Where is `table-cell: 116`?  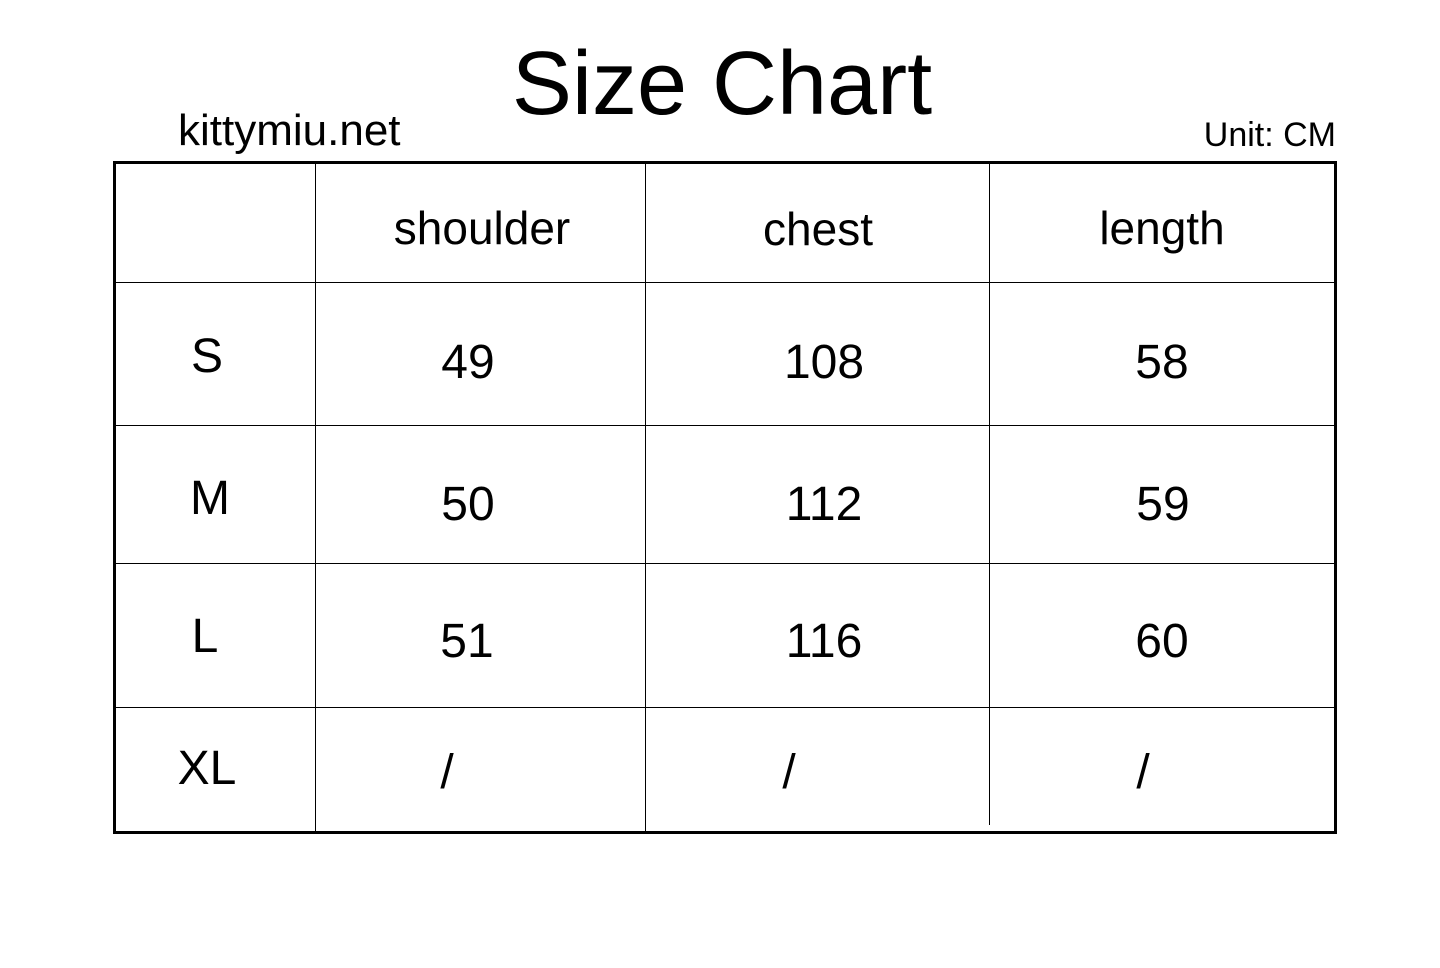
table-cell: 116 is located at coordinates (824, 641).